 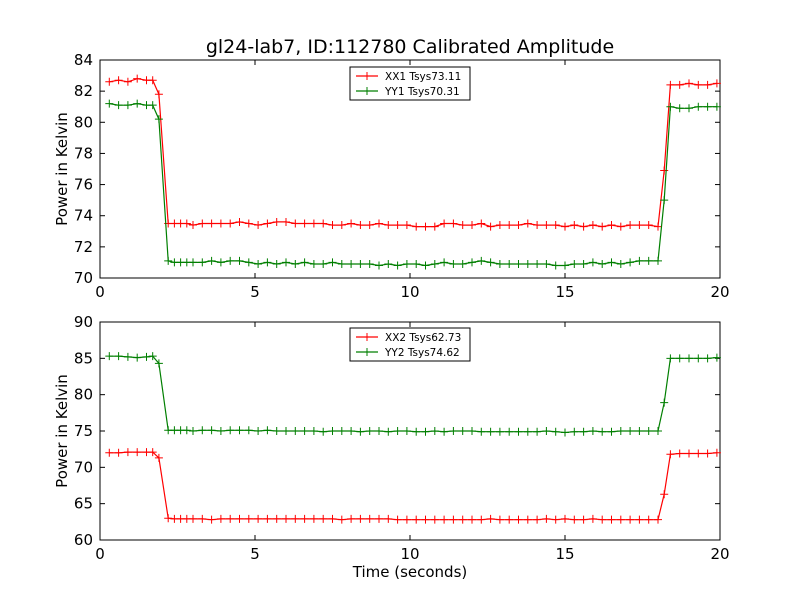 I want to click on legend-entry: YY2 Tsys74.62, so click(x=422, y=353).